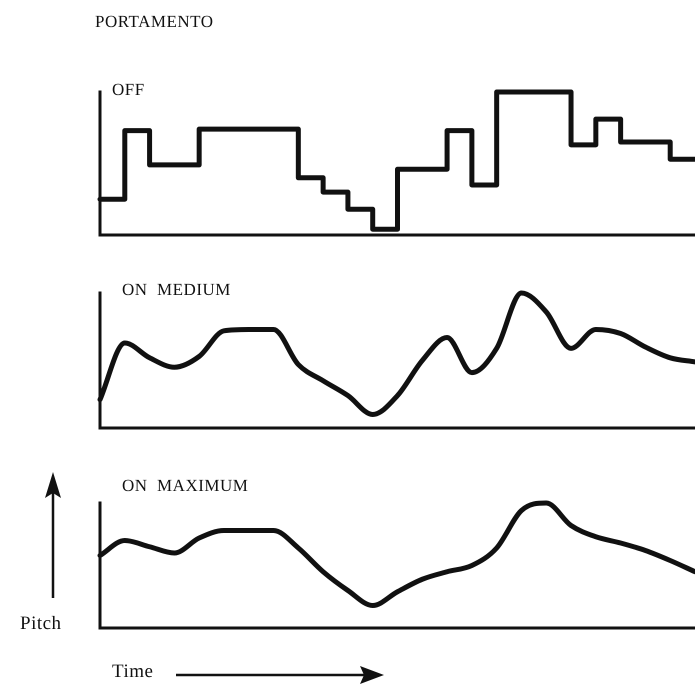 The height and width of the screenshot is (684, 695). Describe the element at coordinates (154, 22) in the screenshot. I see `chart-title: PORTAMENTO` at that location.